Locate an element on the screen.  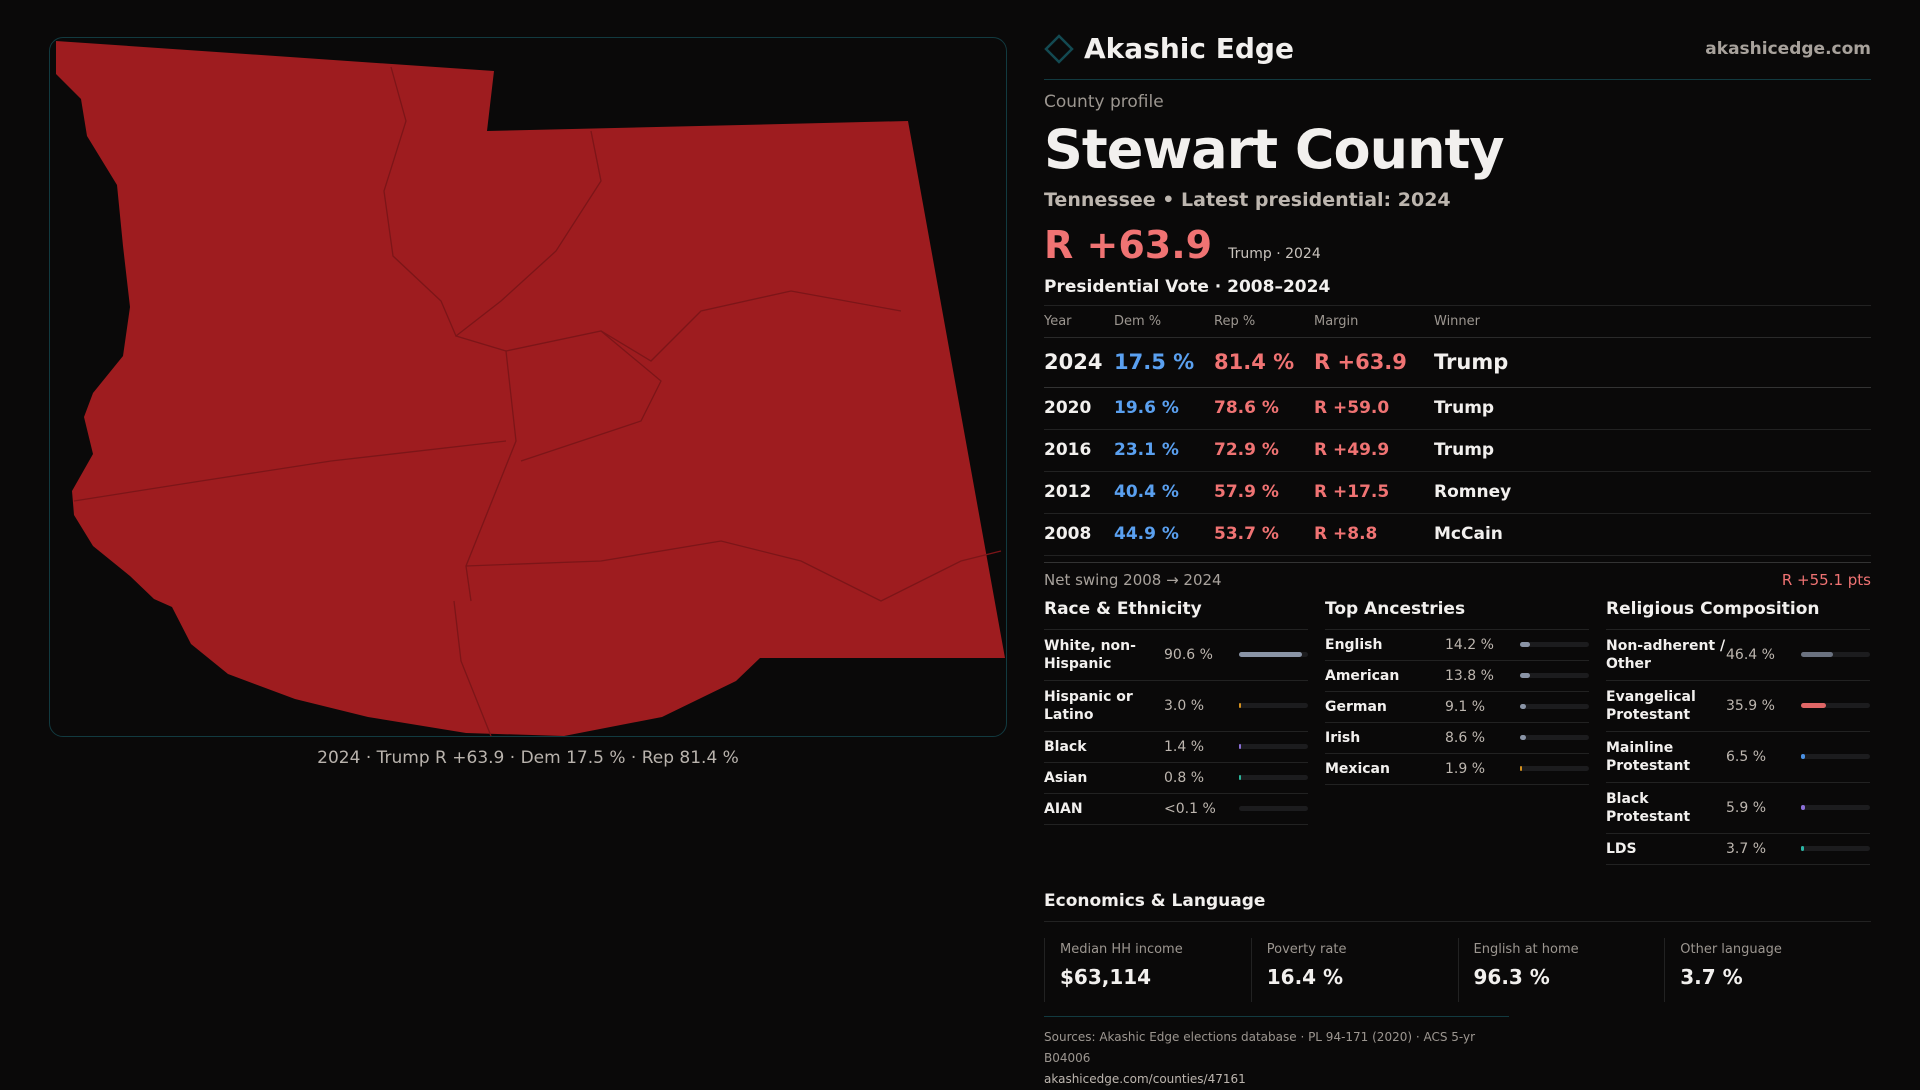
vote-cell: 23.1 % is located at coordinates (1164, 450).